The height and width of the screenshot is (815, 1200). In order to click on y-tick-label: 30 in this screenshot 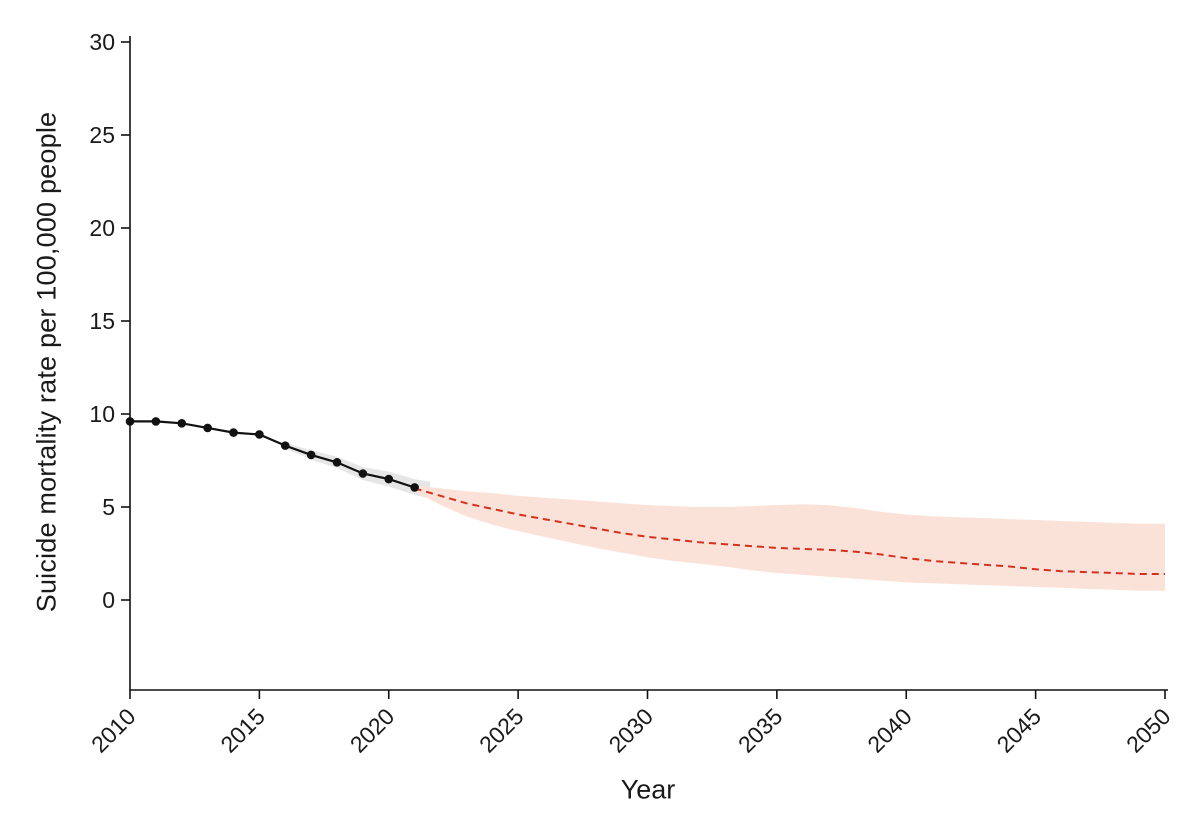, I will do `click(102, 42)`.